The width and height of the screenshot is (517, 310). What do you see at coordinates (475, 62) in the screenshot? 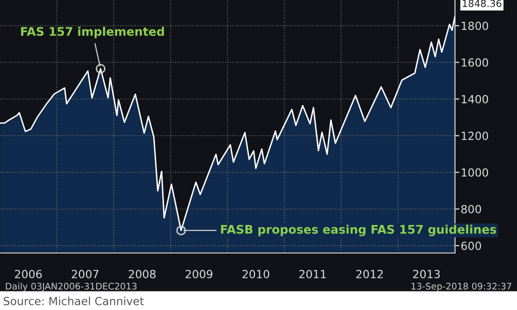
I see `y-tick-label: 1600` at bounding box center [475, 62].